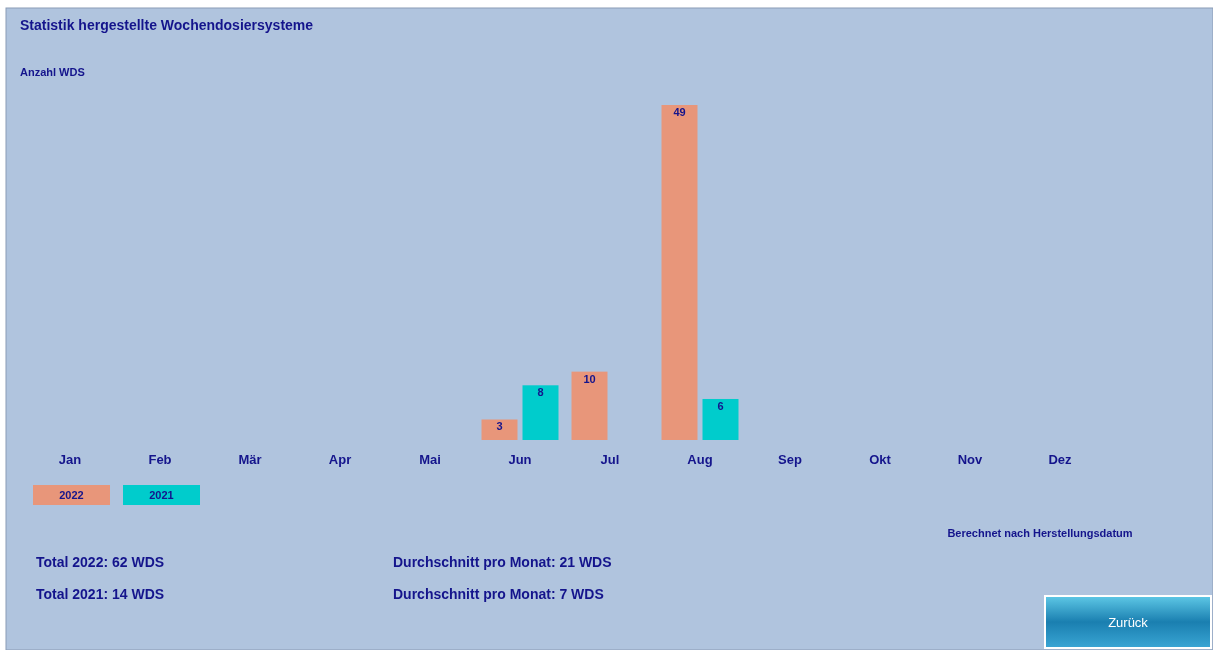  I want to click on x-tick-label: Jul, so click(610, 459).